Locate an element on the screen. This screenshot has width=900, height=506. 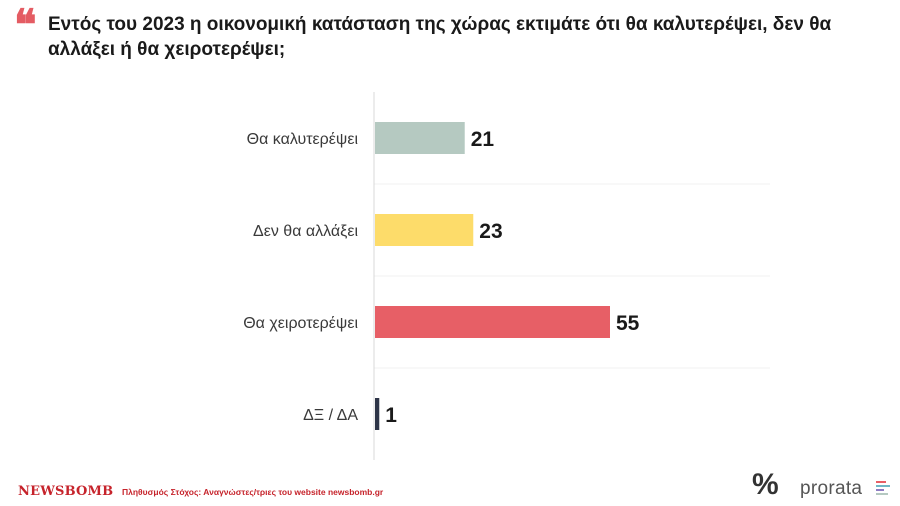
prorata-logo: prorata is located at coordinates (831, 488).